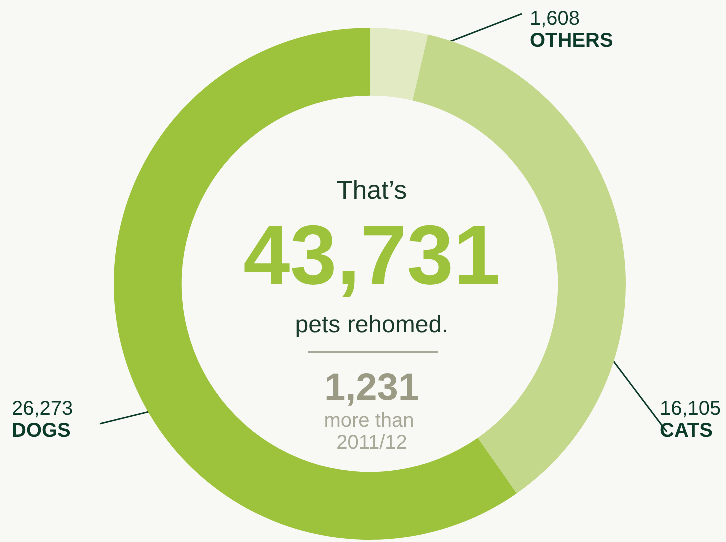  What do you see at coordinates (43, 409) in the screenshot?
I see `data-label: 26,273` at bounding box center [43, 409].